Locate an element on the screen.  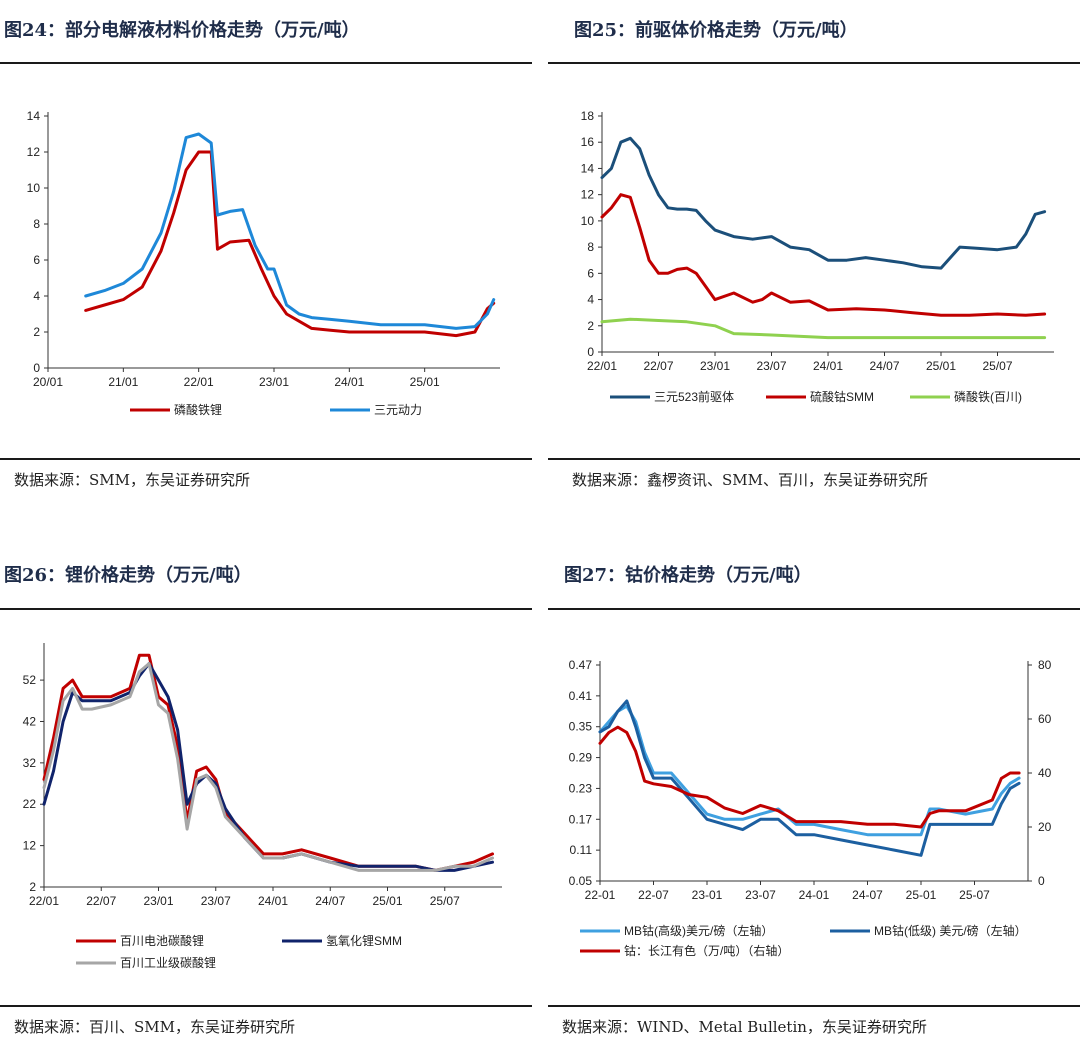
y2-tick-label: 0 is located at coordinates (1041, 881).